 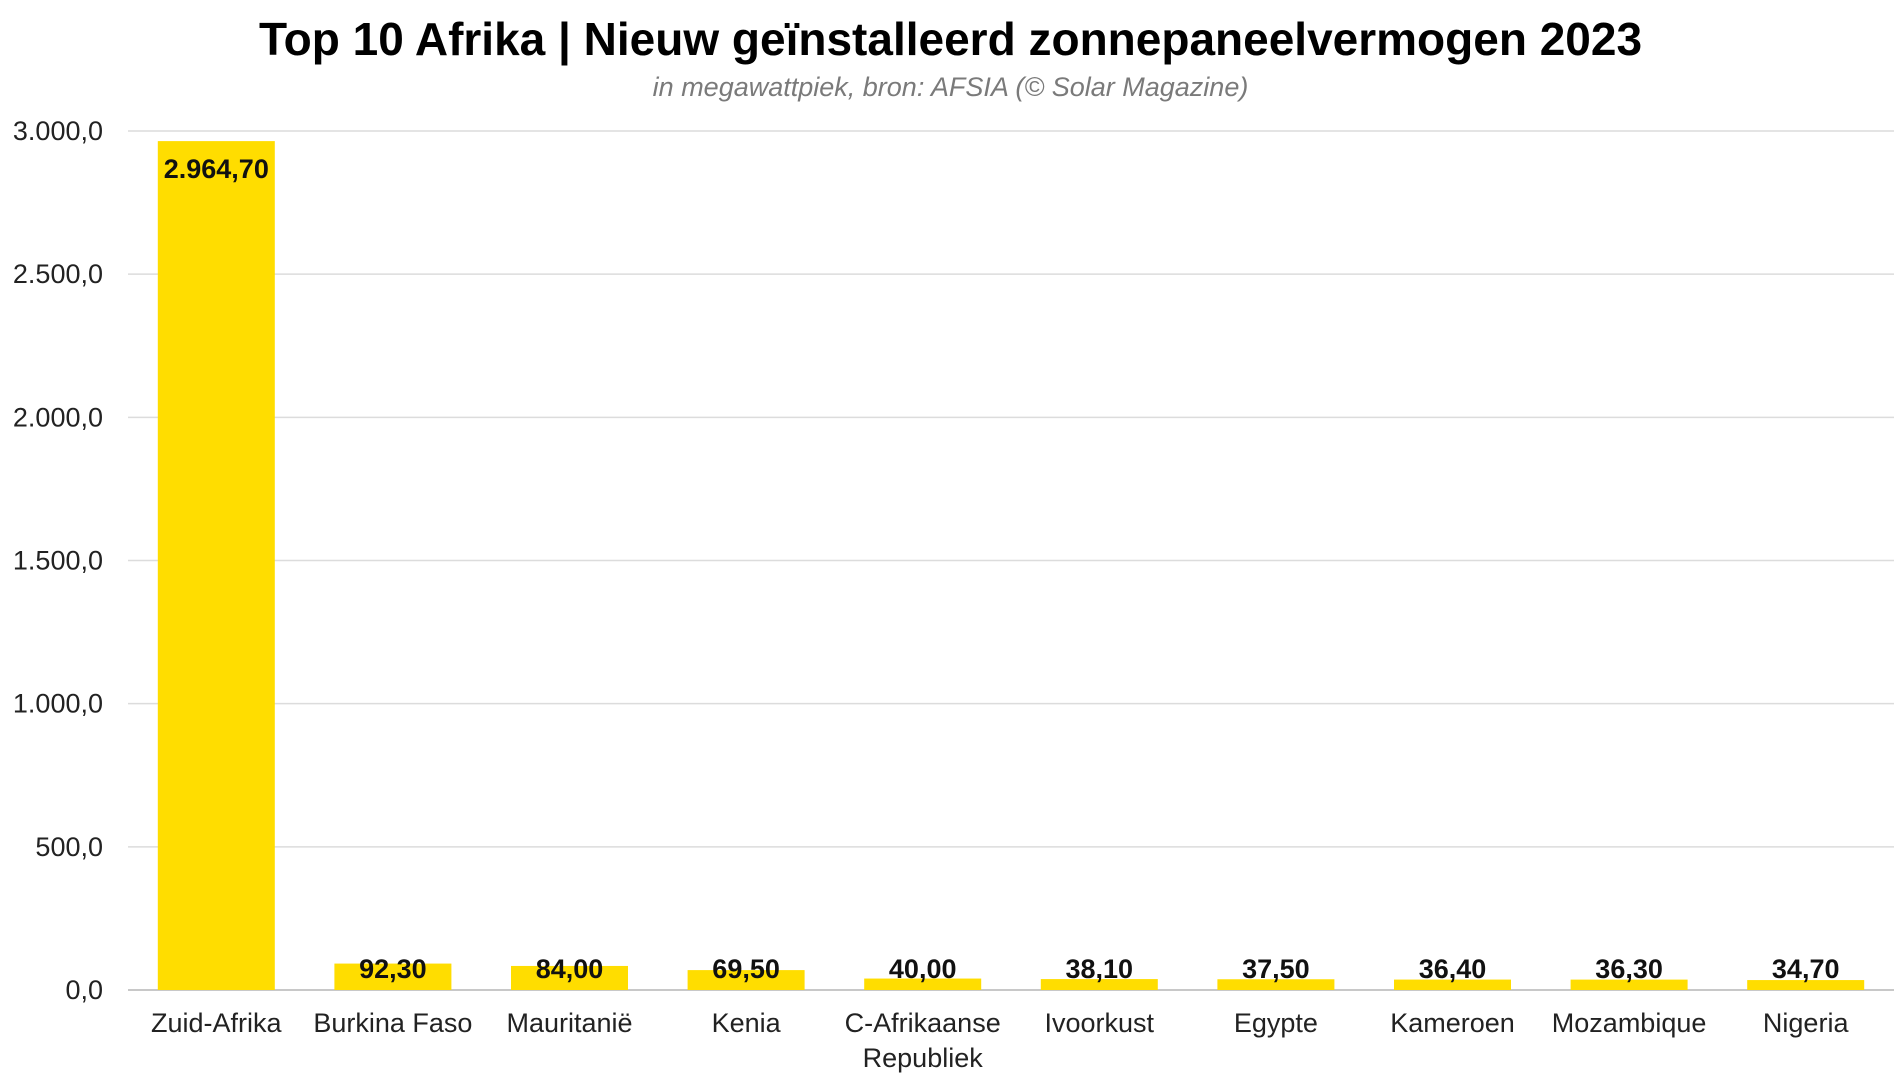 I want to click on y-tick-label: 0,0, so click(x=84, y=990).